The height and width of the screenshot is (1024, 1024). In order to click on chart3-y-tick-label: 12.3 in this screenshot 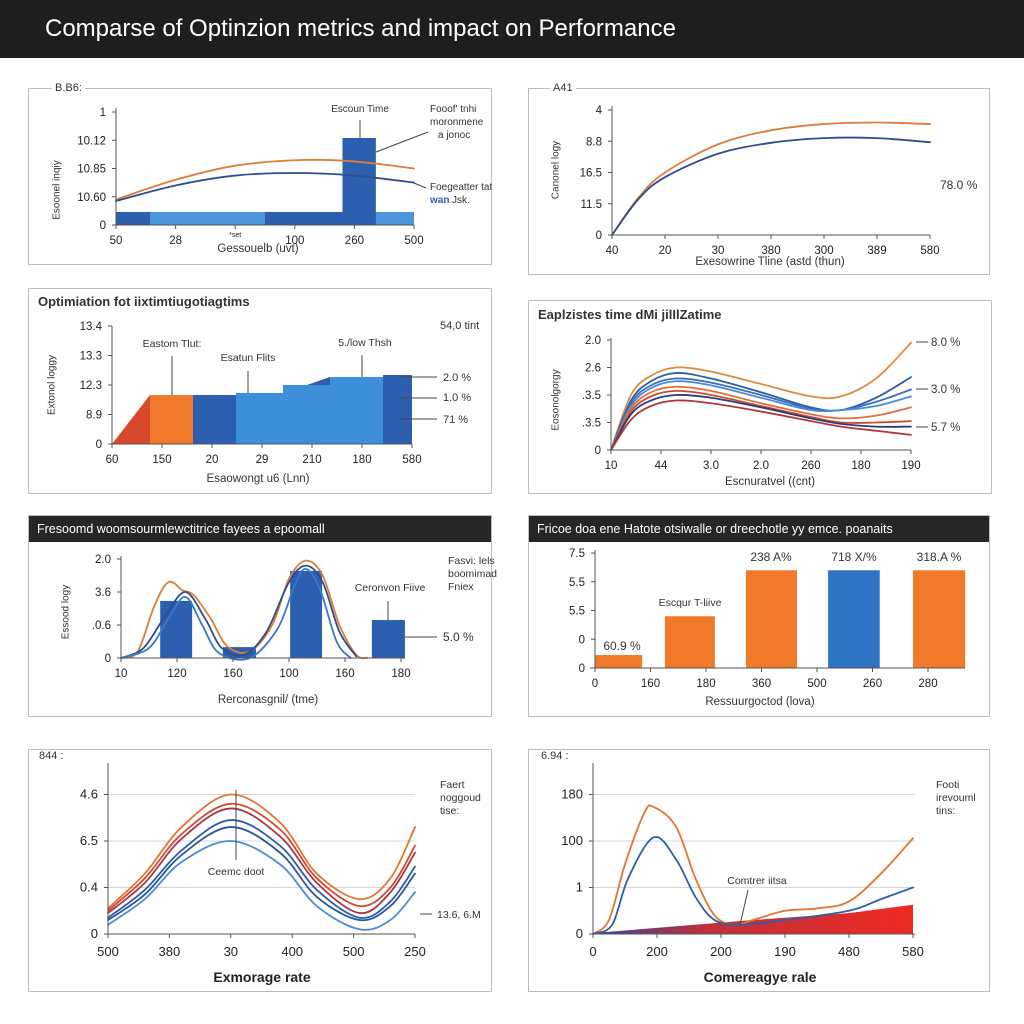, I will do `click(91, 386)`.